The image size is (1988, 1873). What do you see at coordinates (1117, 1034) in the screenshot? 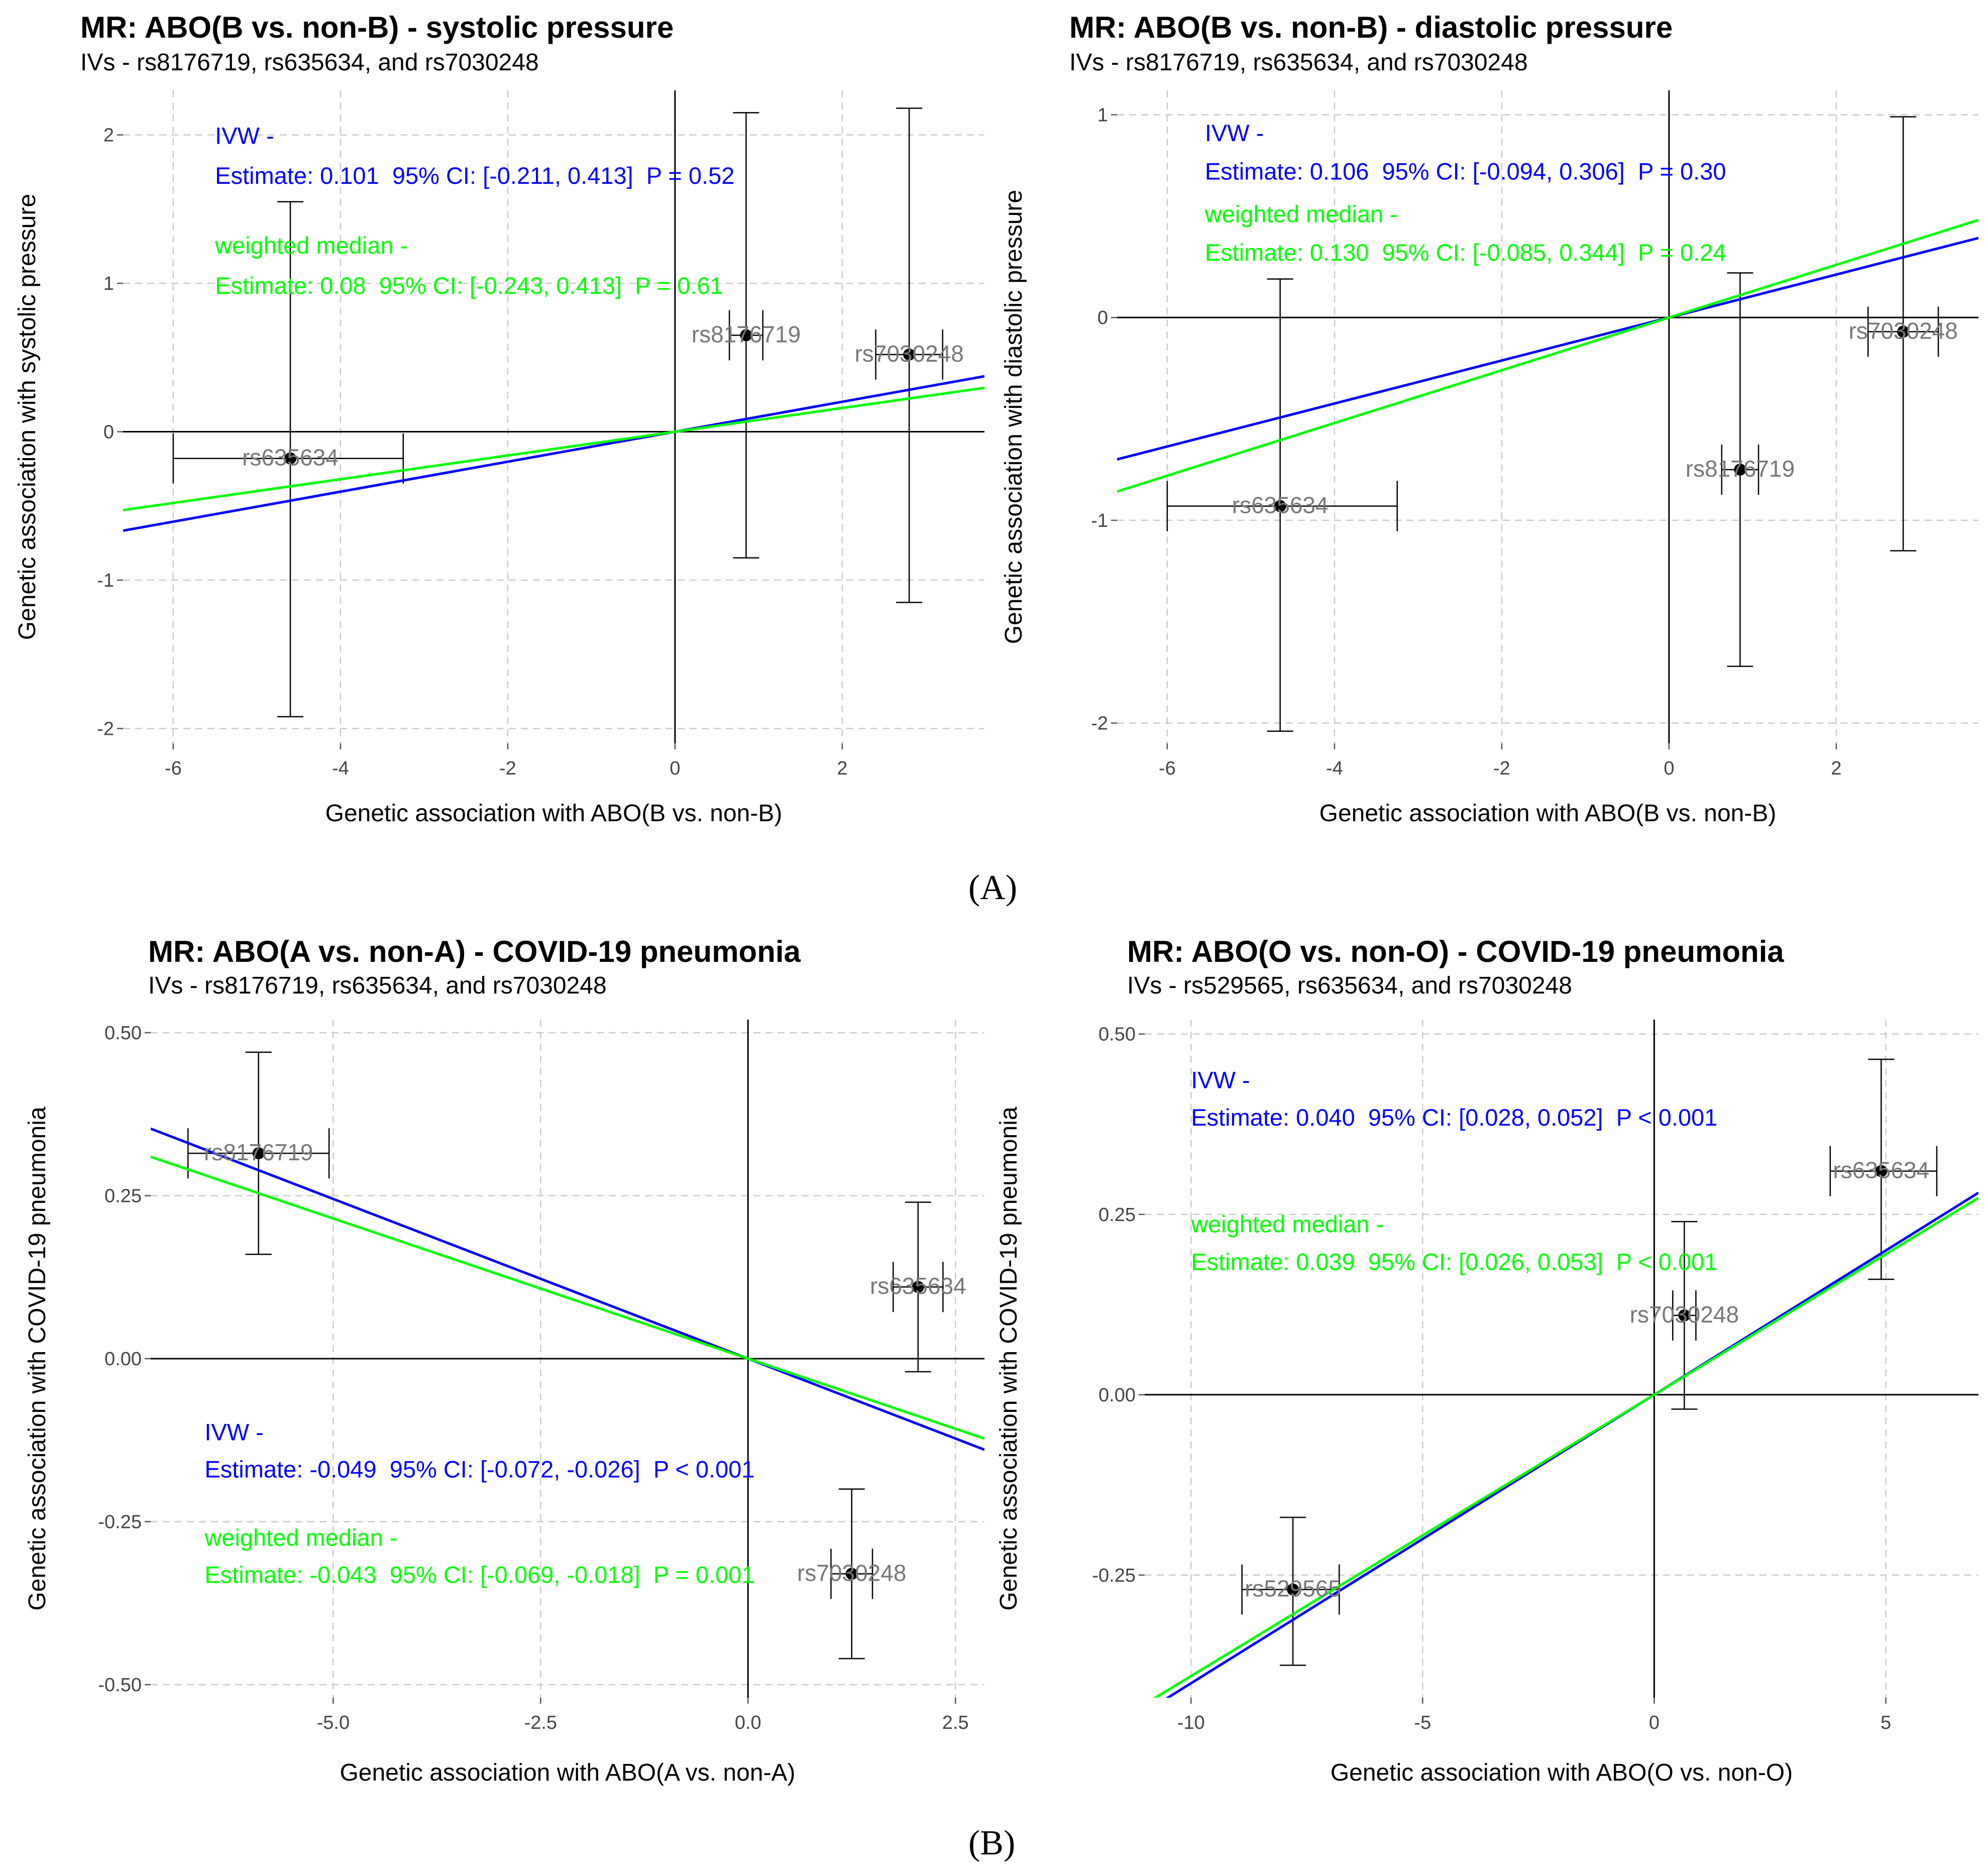
I see `y-tick-label: 0.50` at bounding box center [1117, 1034].